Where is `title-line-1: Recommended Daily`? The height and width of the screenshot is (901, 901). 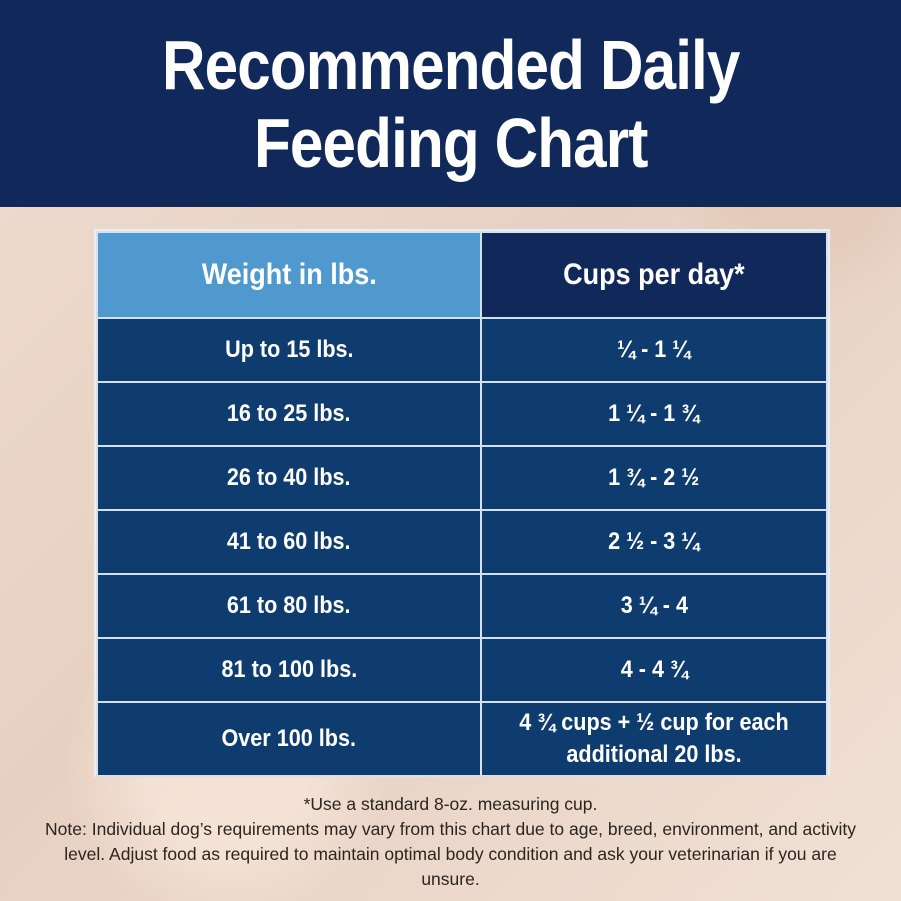 title-line-1: Recommended Daily is located at coordinates (450, 64).